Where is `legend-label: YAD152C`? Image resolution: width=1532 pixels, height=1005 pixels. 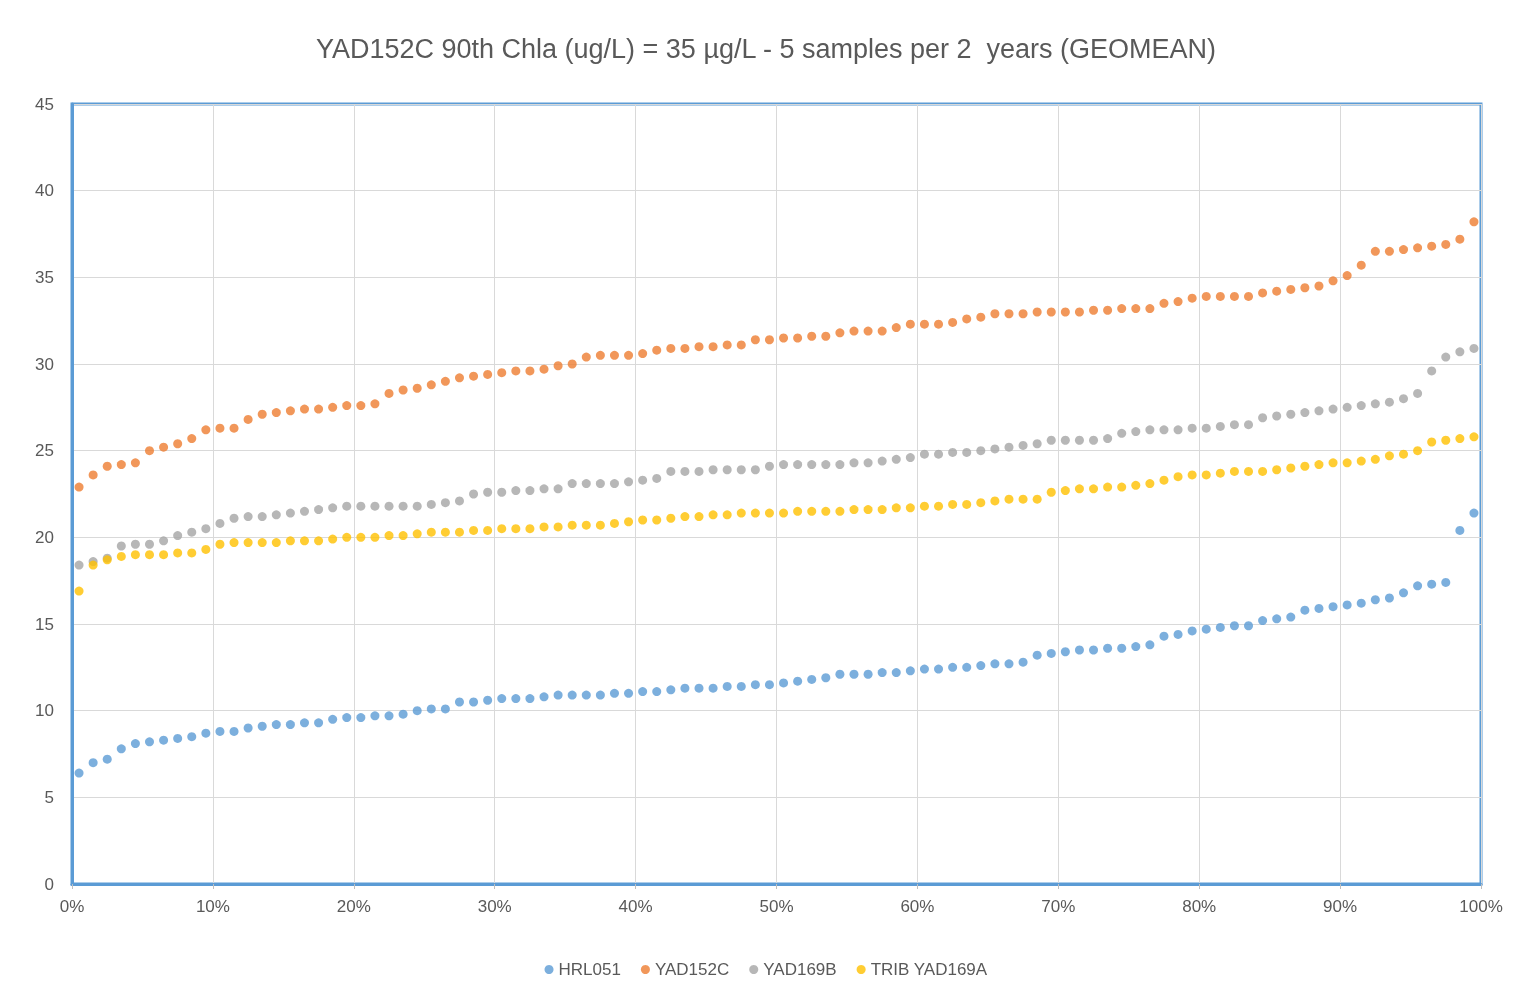 legend-label: YAD152C is located at coordinates (692, 969).